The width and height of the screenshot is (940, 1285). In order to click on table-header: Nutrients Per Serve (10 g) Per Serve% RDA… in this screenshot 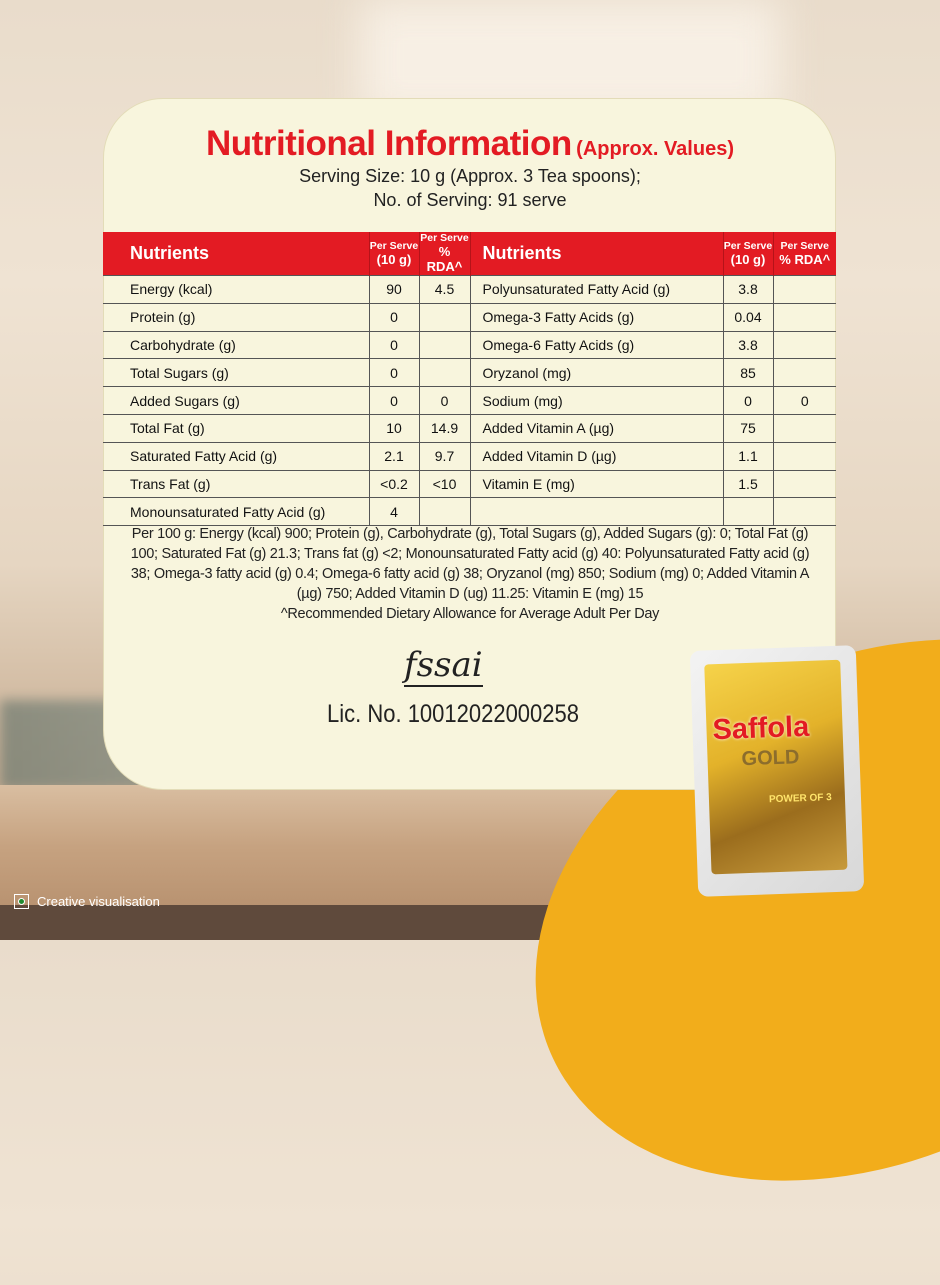, I will do `click(469, 254)`.